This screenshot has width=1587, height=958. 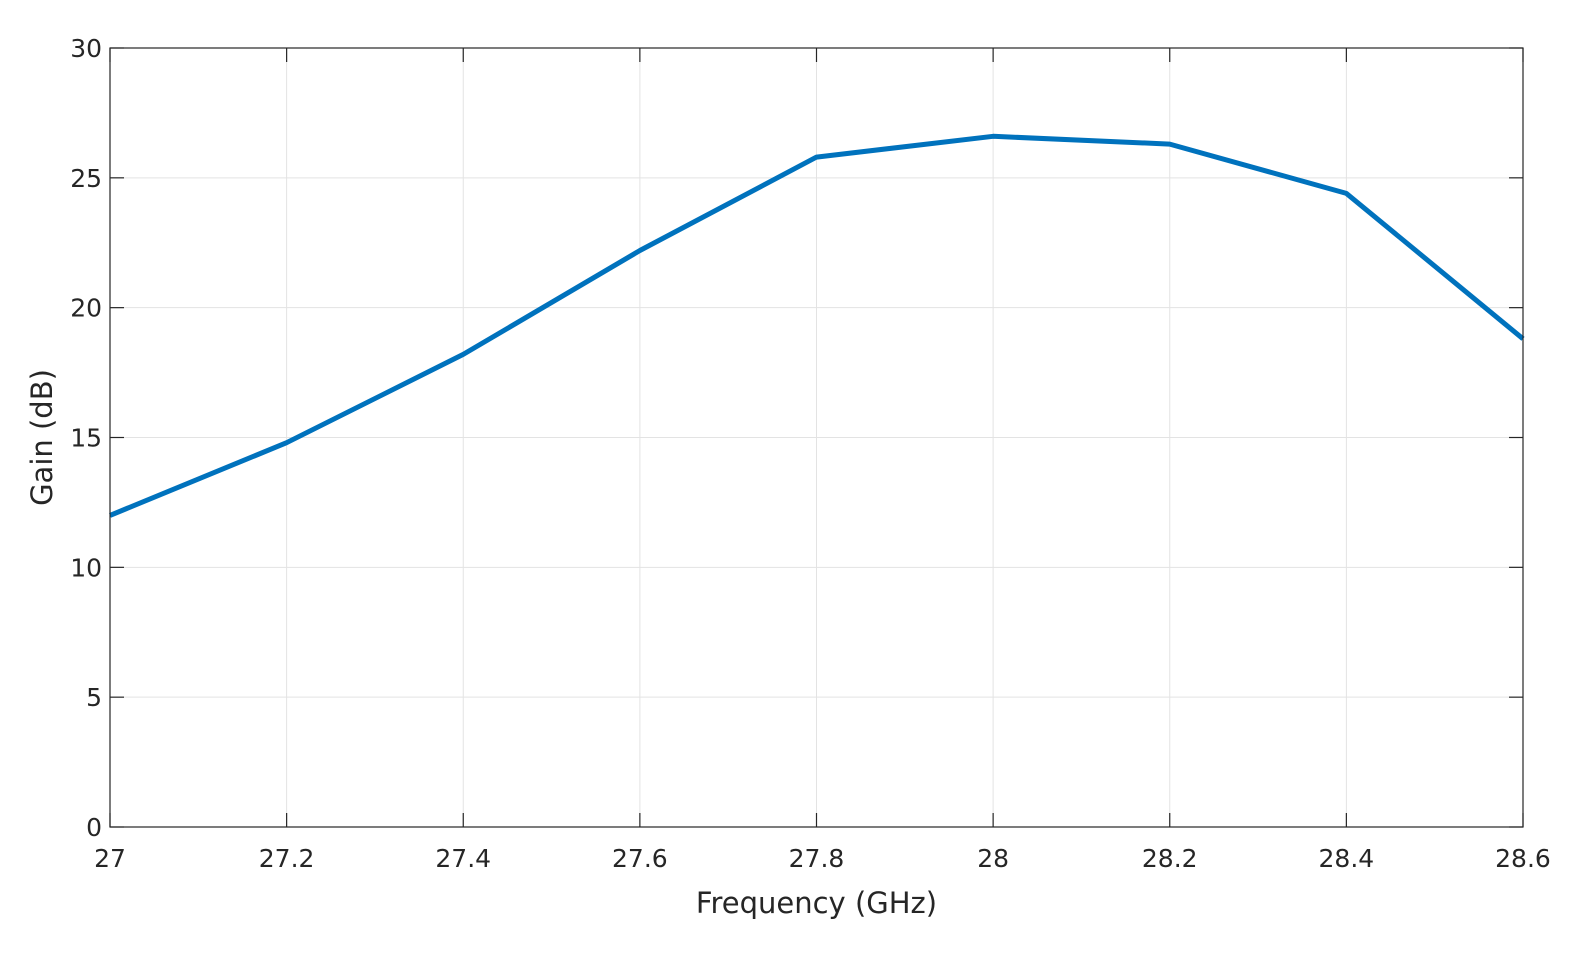 What do you see at coordinates (86, 48) in the screenshot?
I see `y-tick-label: 30` at bounding box center [86, 48].